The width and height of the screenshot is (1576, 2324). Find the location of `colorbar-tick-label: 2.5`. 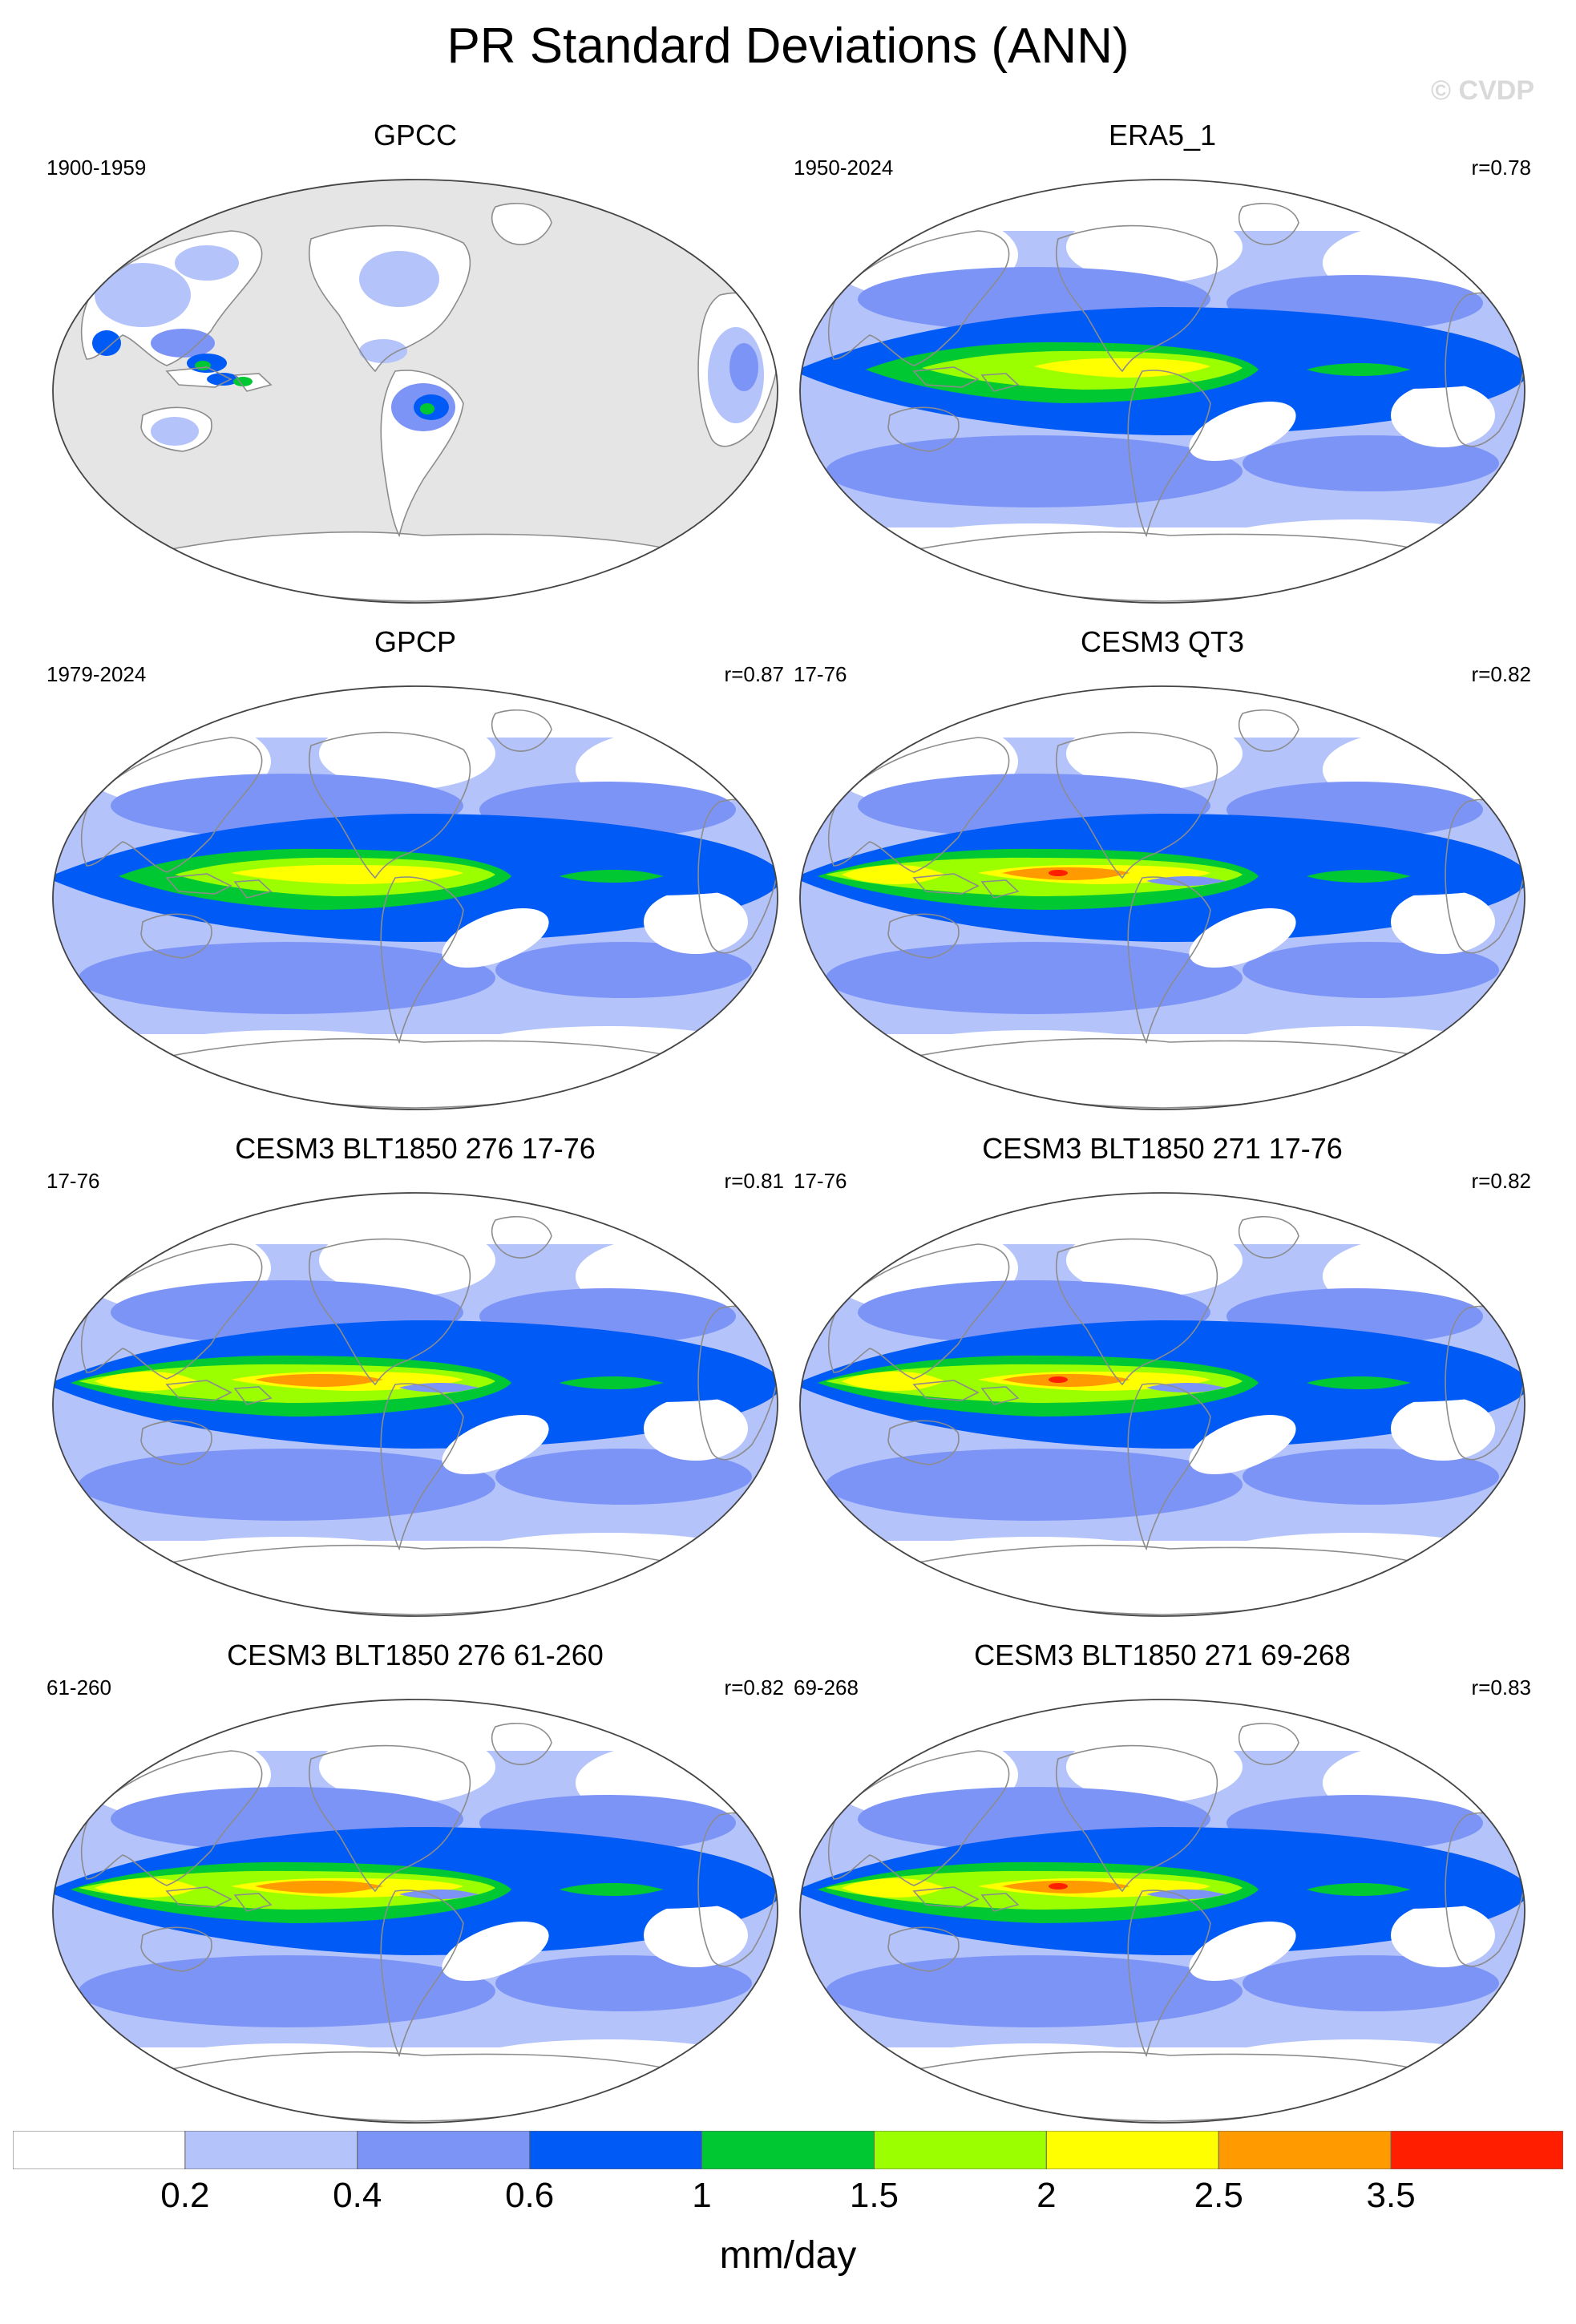

colorbar-tick-label: 2.5 is located at coordinates (1218, 2195).